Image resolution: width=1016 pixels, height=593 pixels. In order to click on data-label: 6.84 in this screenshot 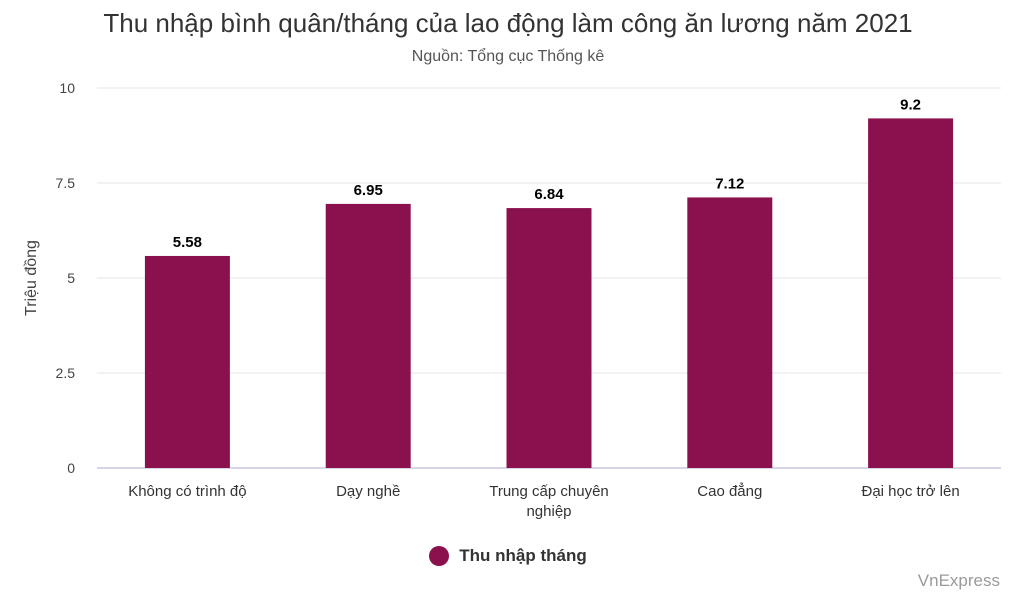, I will do `click(549, 194)`.